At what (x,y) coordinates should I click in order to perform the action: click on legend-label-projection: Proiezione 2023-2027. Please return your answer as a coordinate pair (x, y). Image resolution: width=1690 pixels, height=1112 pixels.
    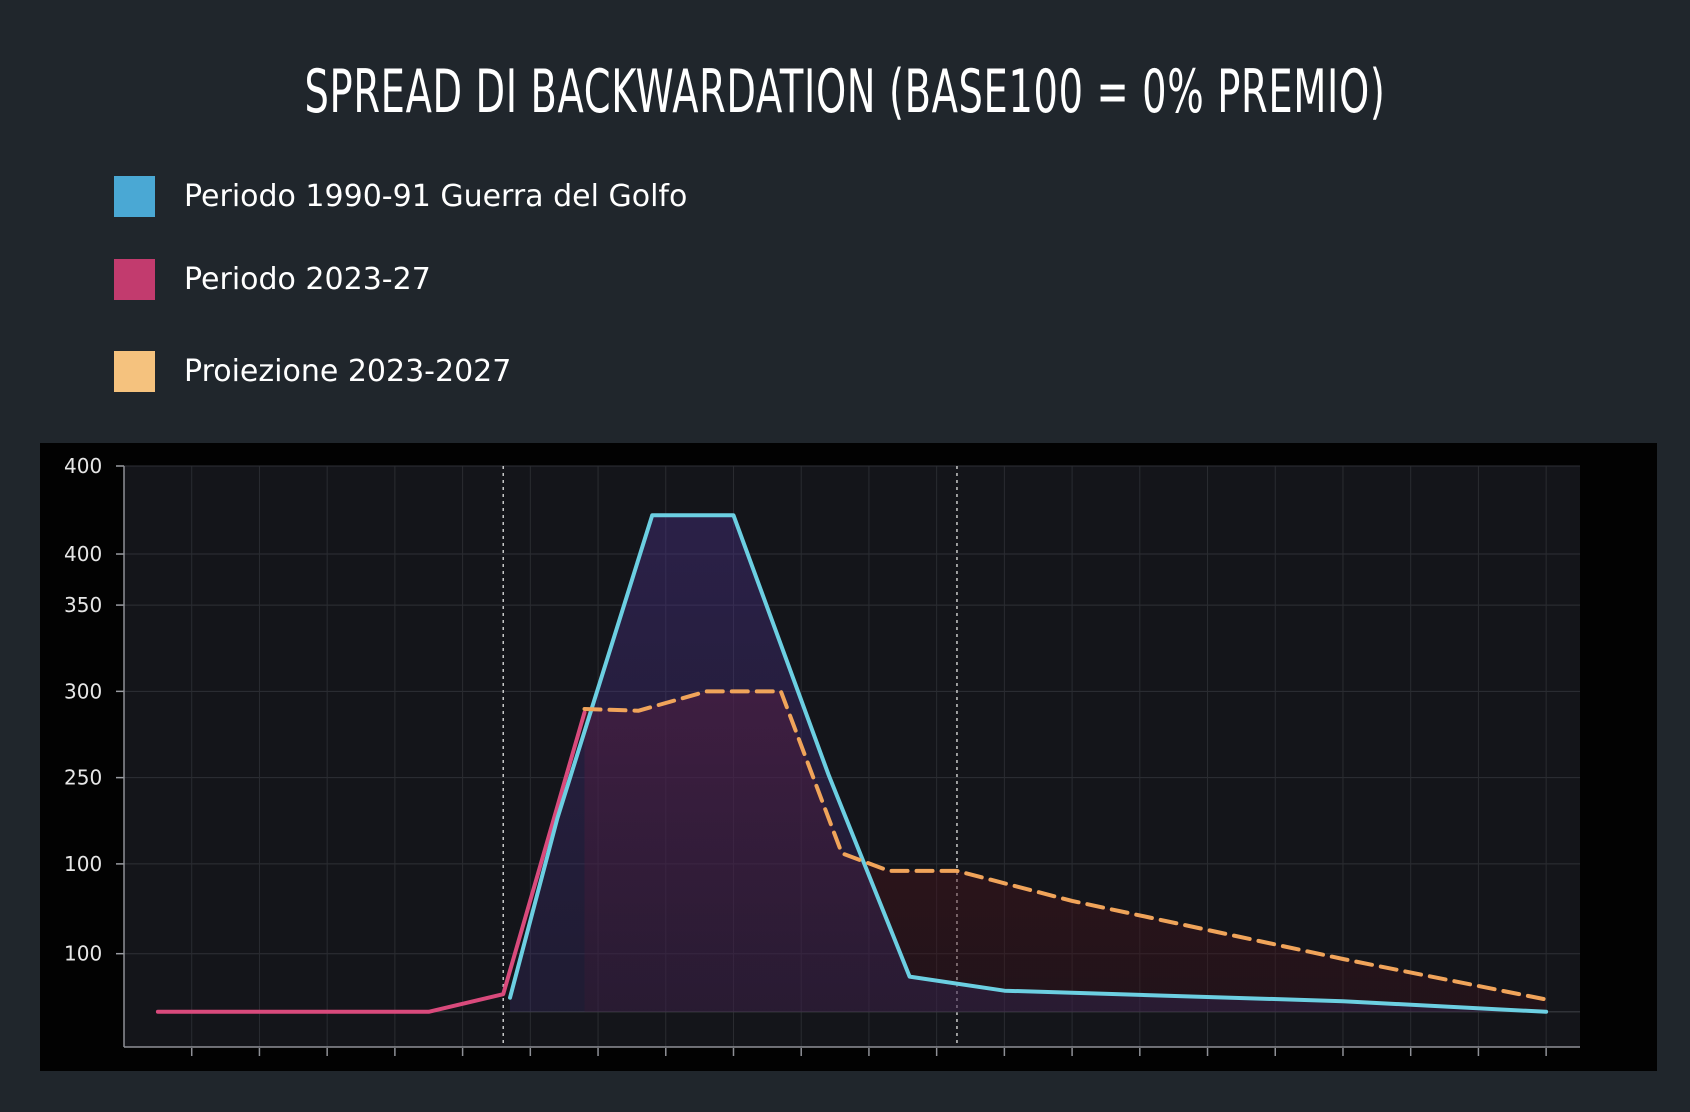
    Looking at the image, I should click on (348, 371).